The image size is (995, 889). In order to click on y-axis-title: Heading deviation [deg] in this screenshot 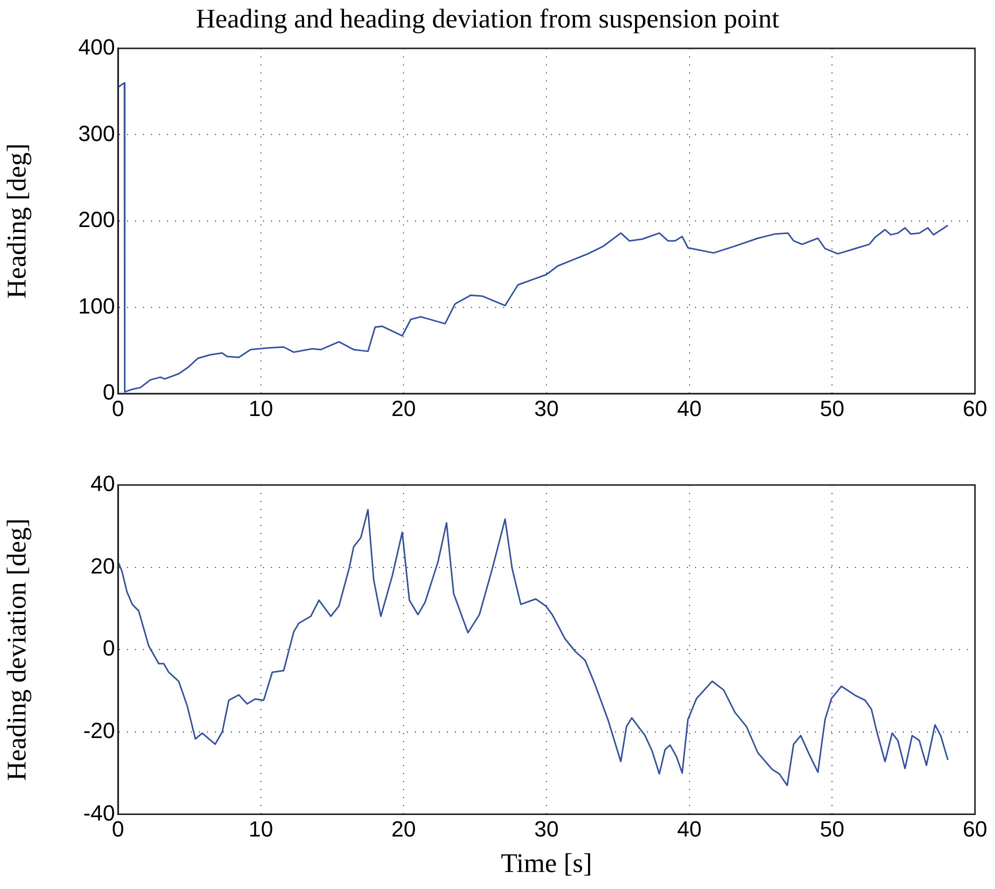, I will do `click(16, 649)`.